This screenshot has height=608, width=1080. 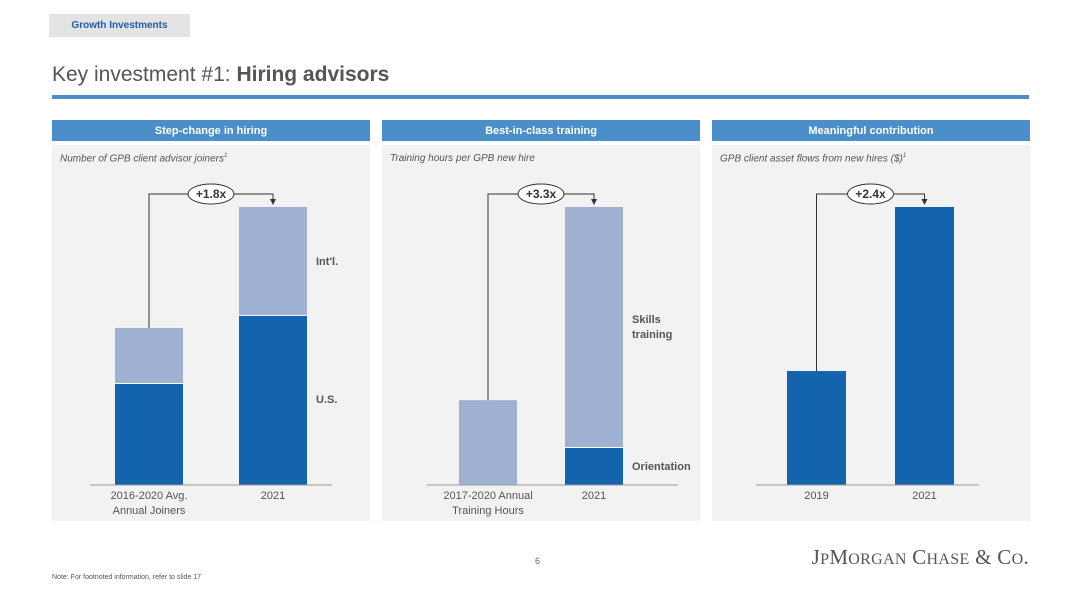 What do you see at coordinates (652, 327) in the screenshot?
I see `series-label: Skills training` at bounding box center [652, 327].